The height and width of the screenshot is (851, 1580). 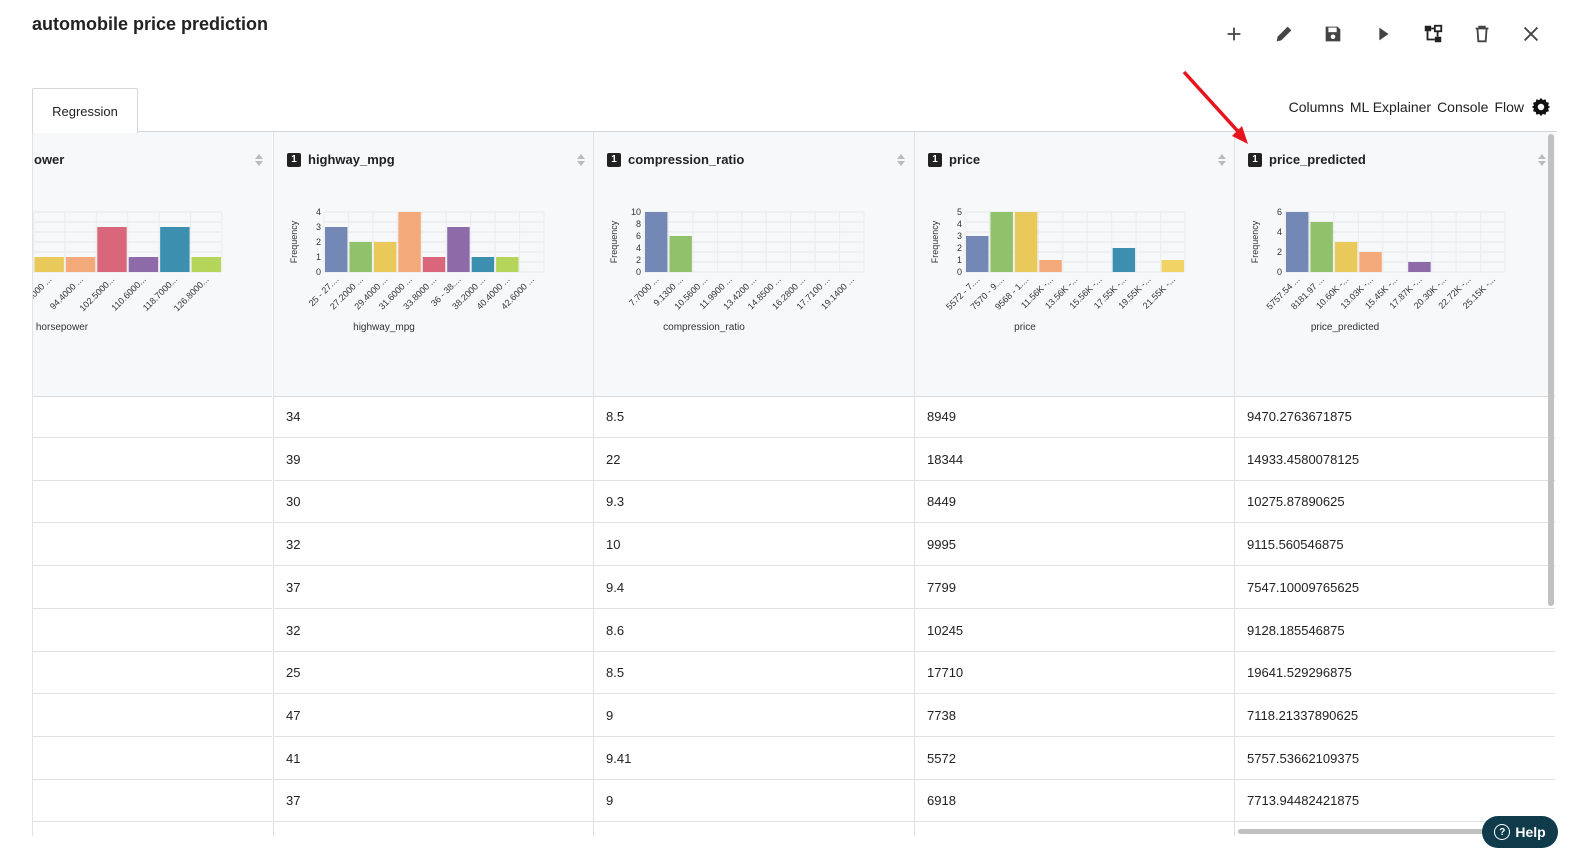 What do you see at coordinates (638, 224) in the screenshot?
I see `y-tick-label: 8` at bounding box center [638, 224].